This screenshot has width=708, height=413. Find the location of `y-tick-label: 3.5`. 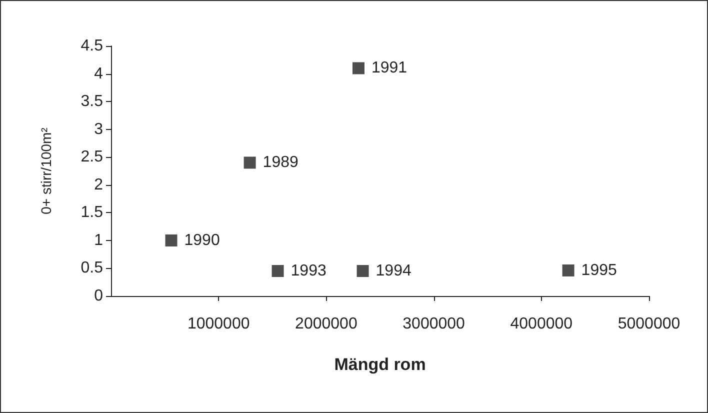

y-tick-label: 3.5 is located at coordinates (92, 101).